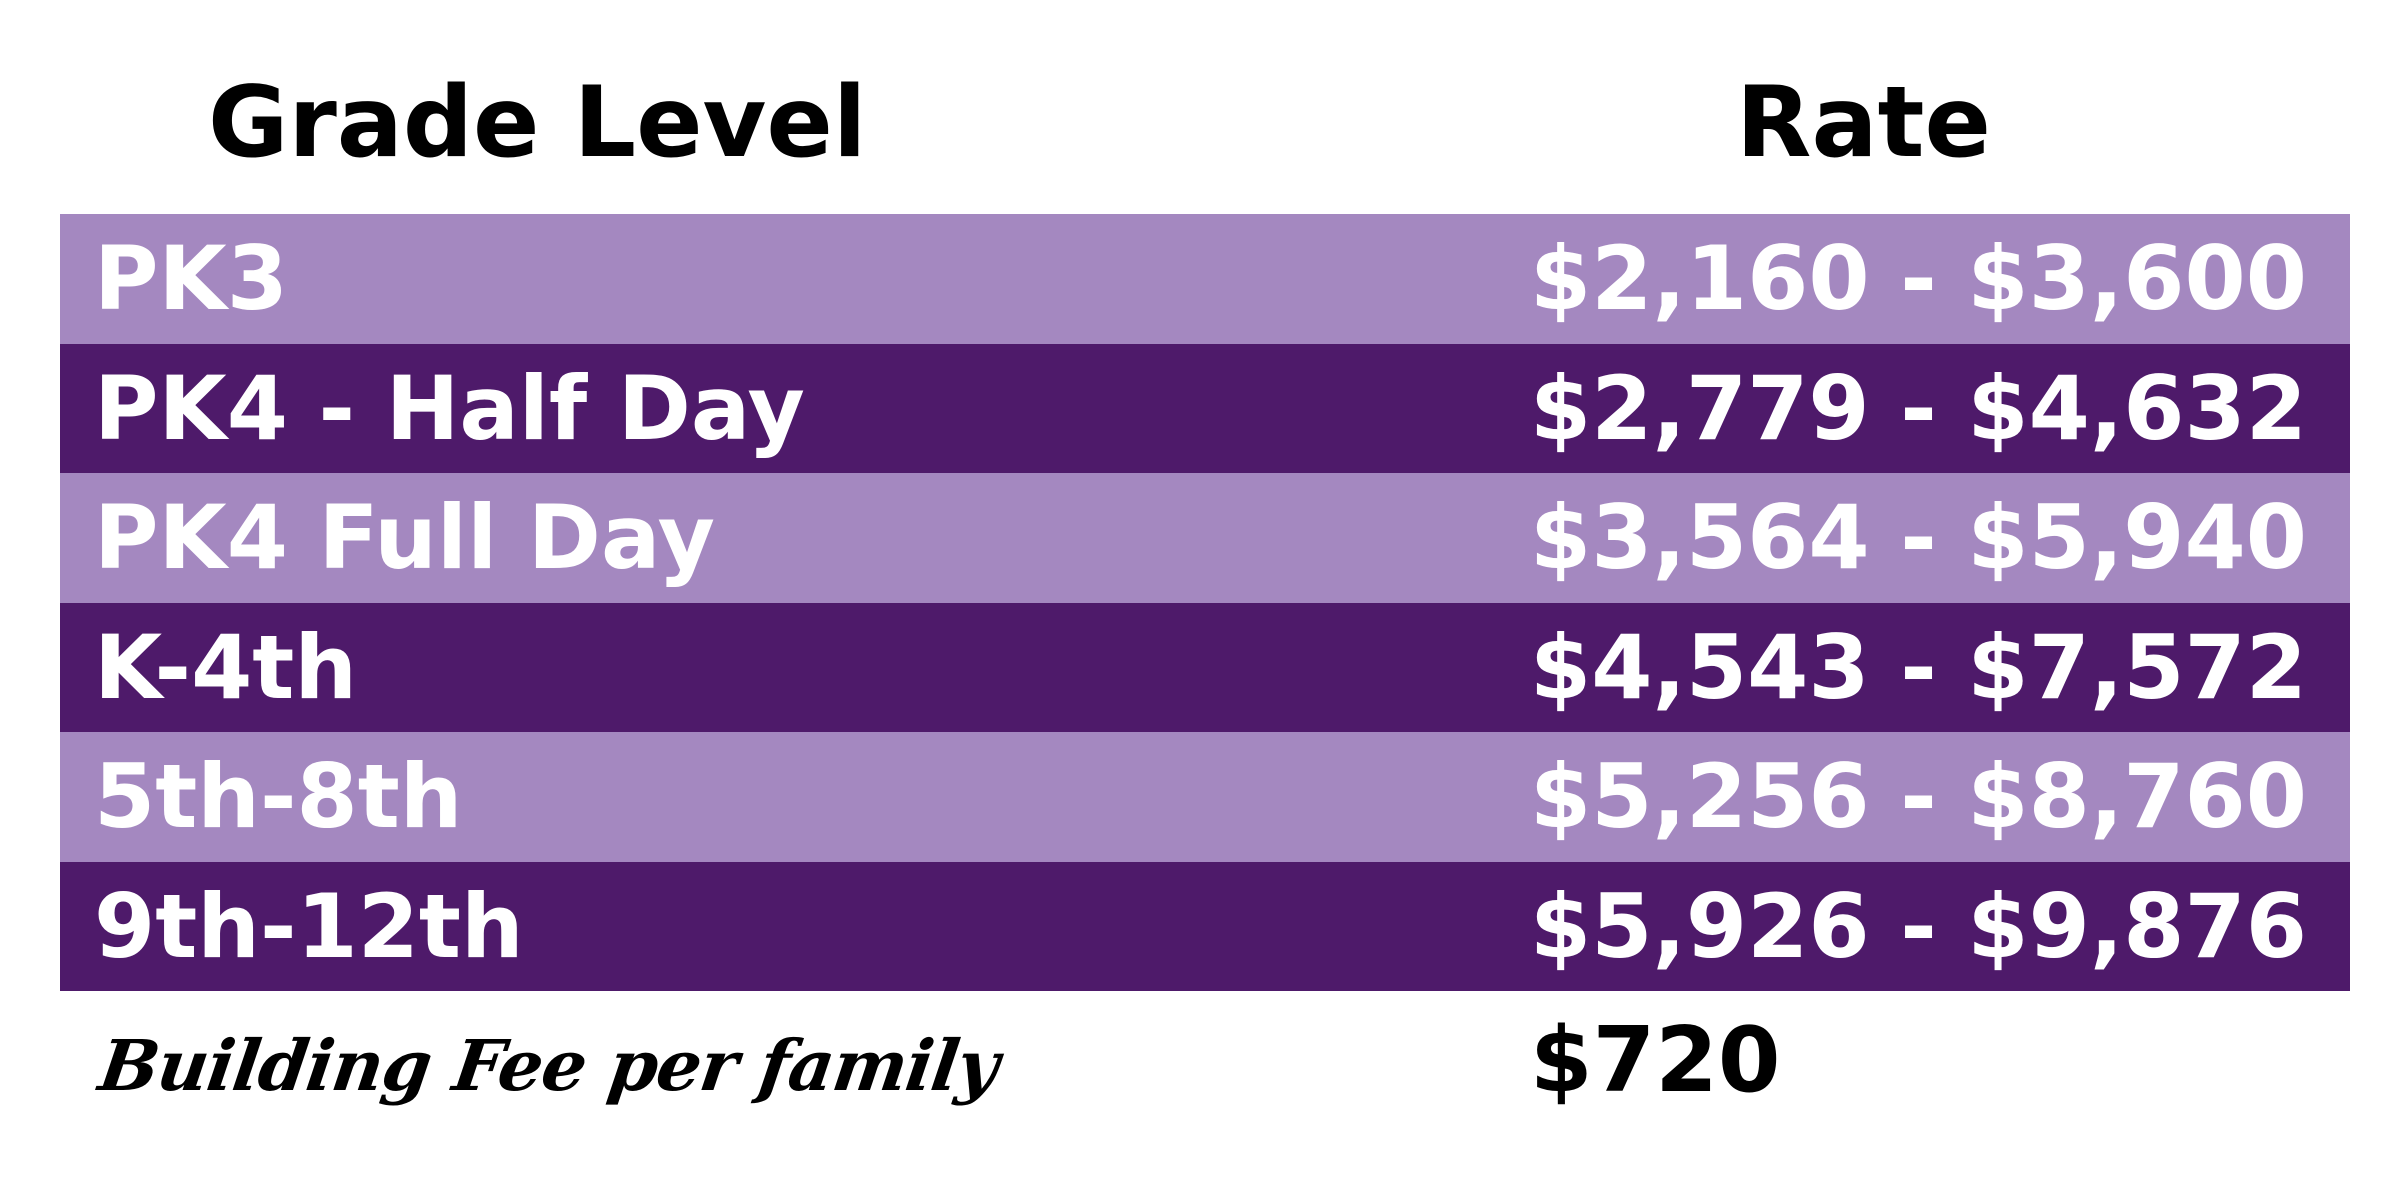 The height and width of the screenshot is (1200, 2400). What do you see at coordinates (226, 667) in the screenshot?
I see `grade-cell: K-4th` at bounding box center [226, 667].